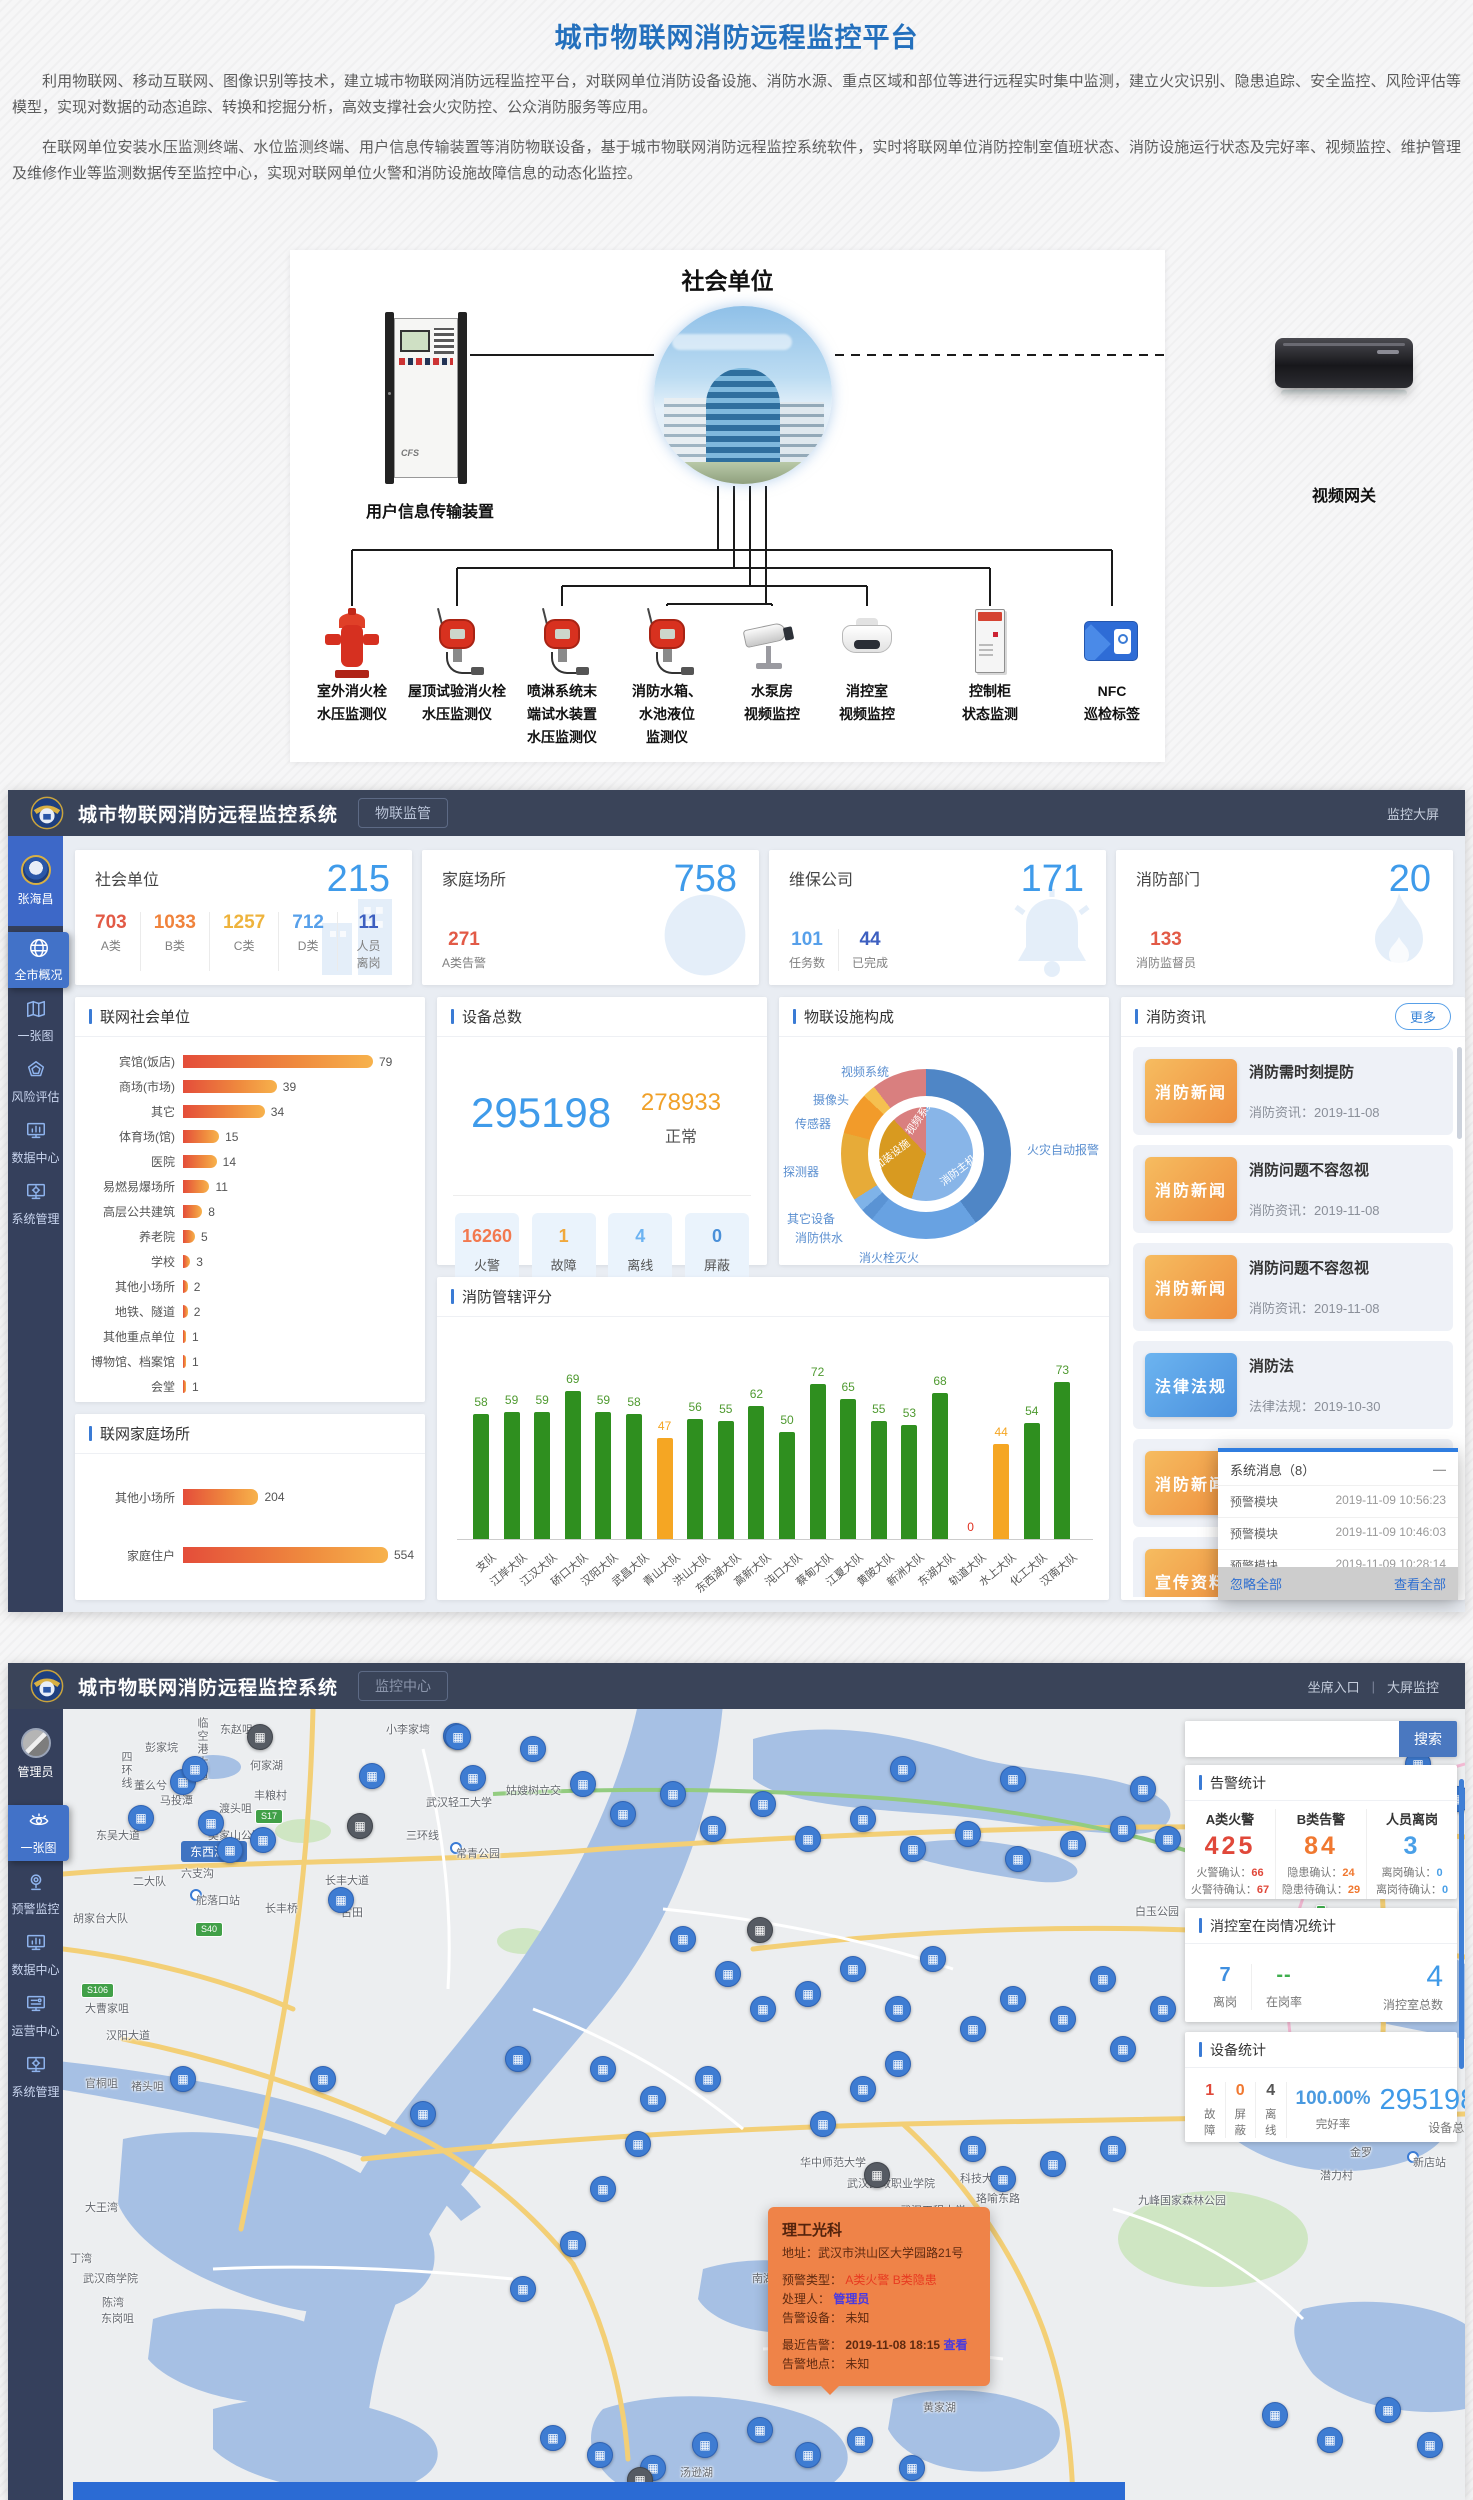  Describe the element at coordinates (599, 2491) in the screenshot. I see `bottom-blue-bar` at that location.